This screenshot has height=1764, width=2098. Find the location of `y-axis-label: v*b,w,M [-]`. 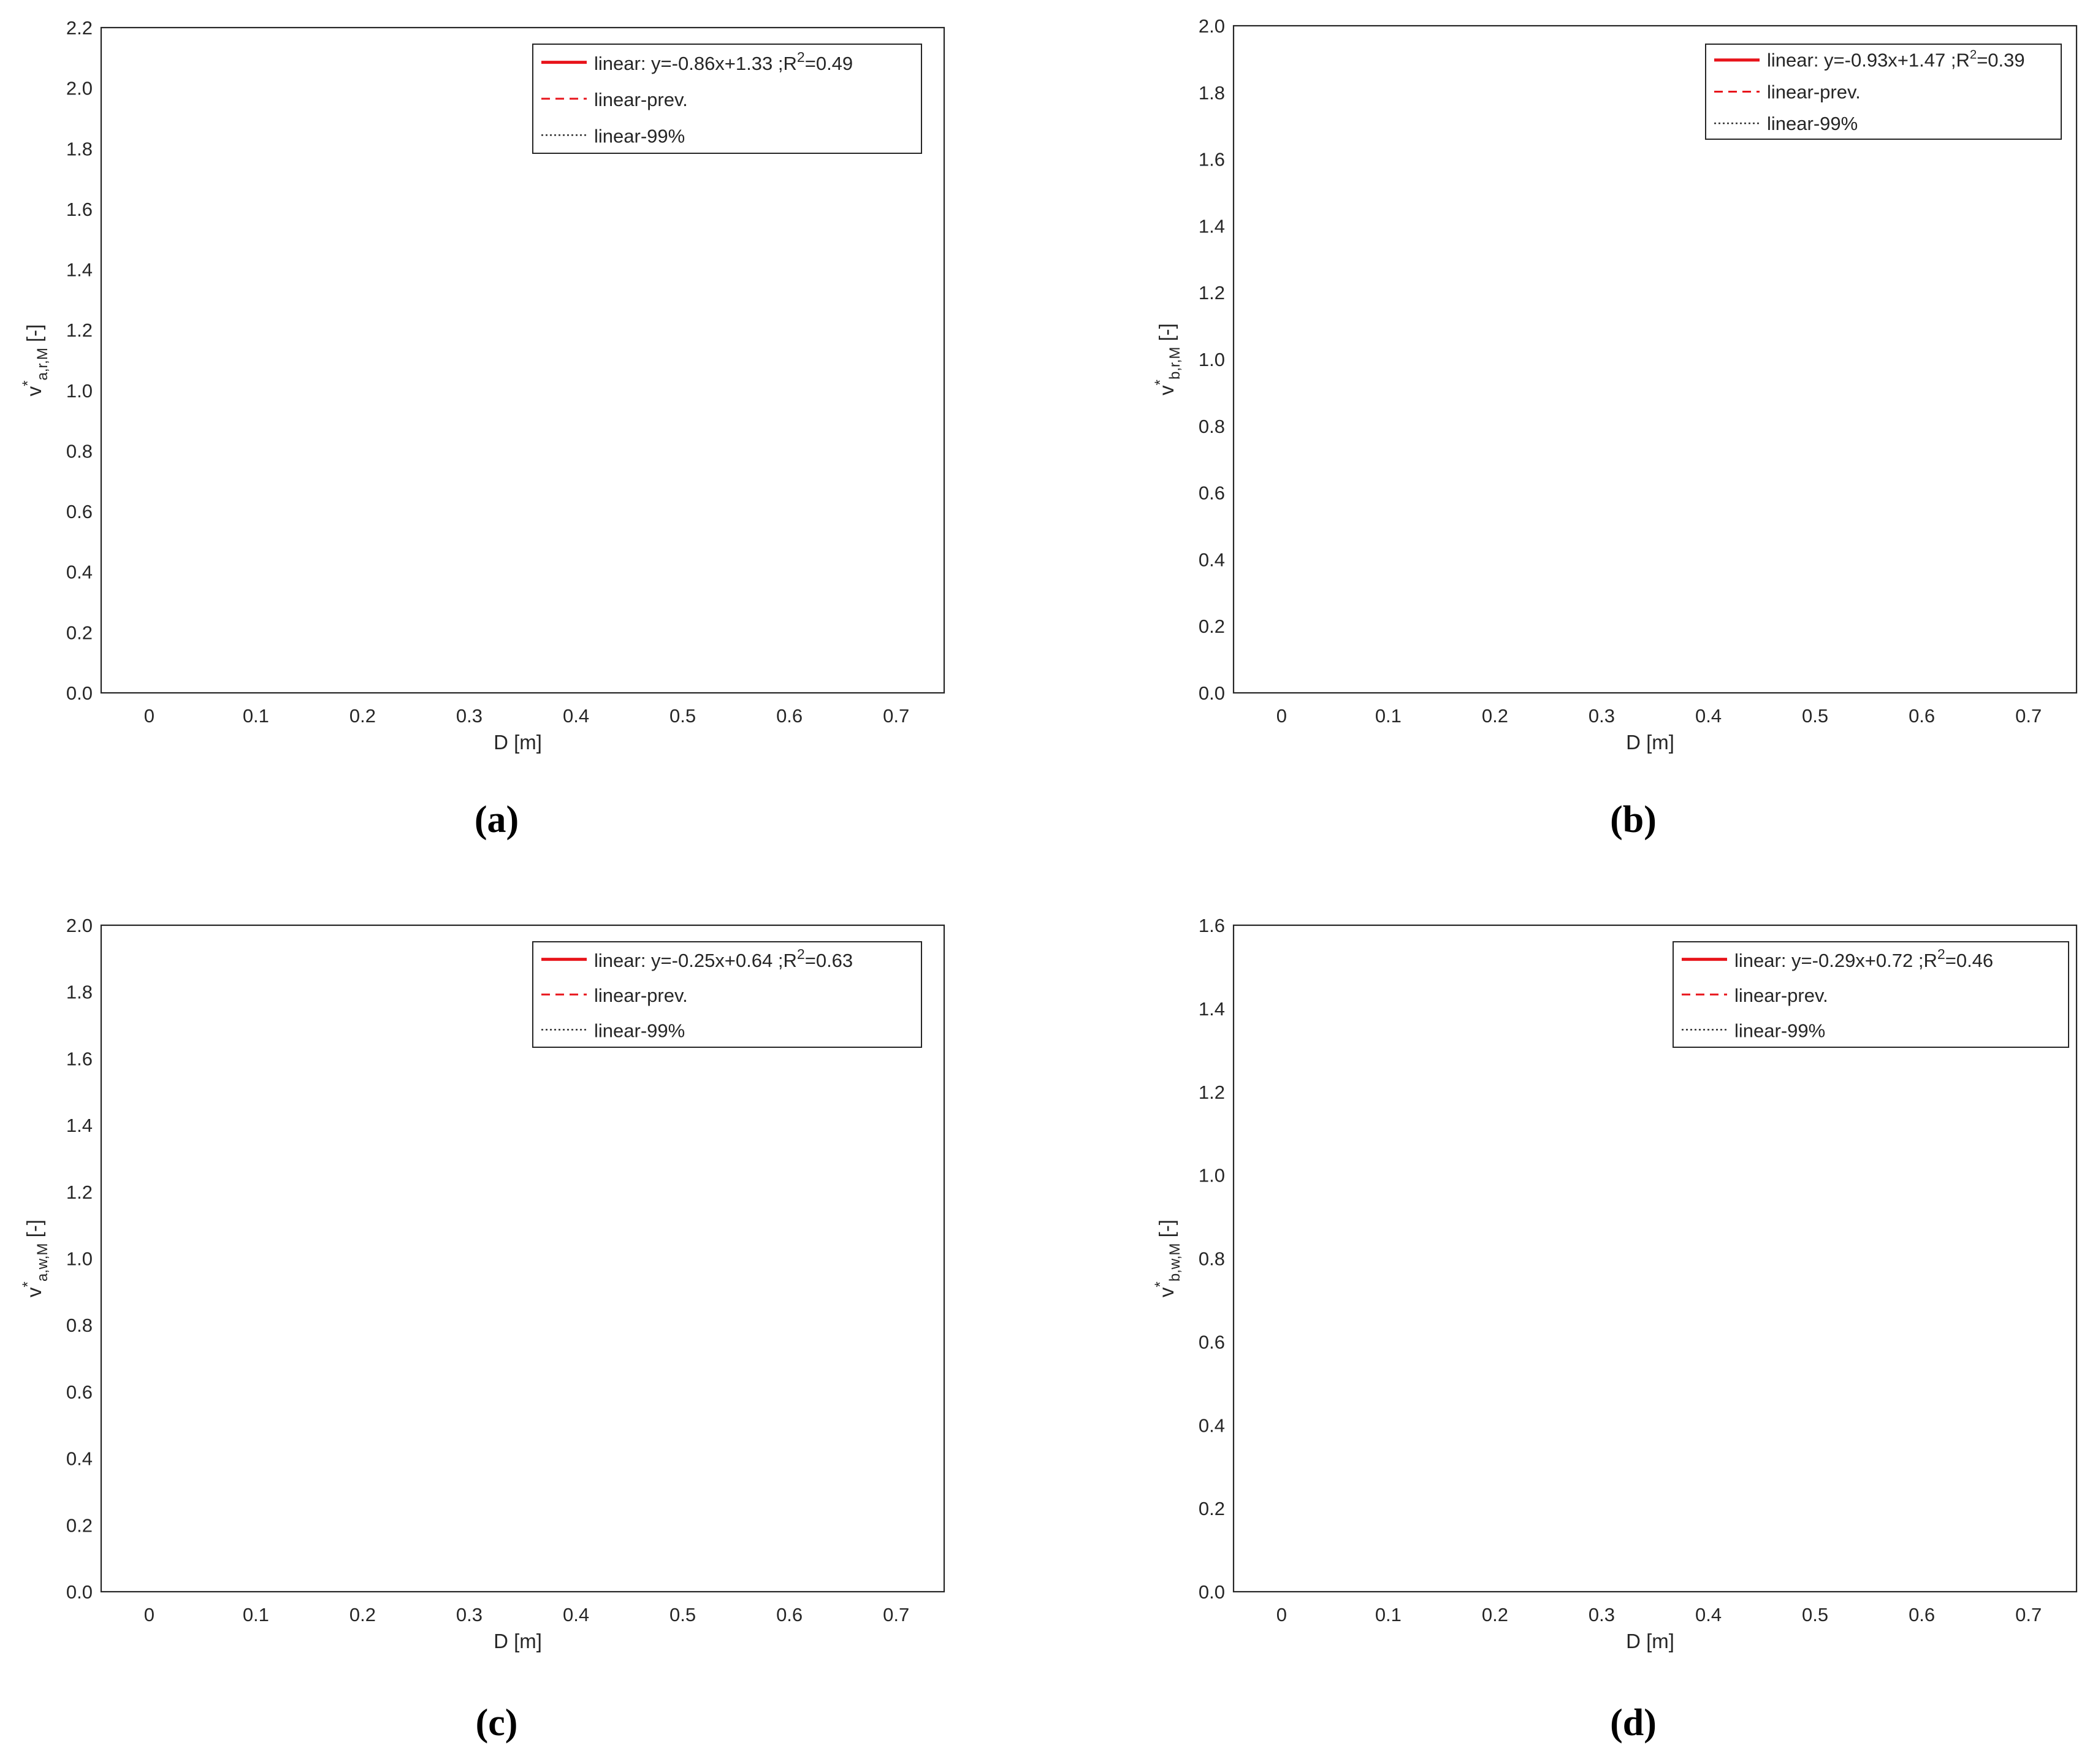

y-axis-label: v*b,w,M [-] is located at coordinates (1167, 1259).